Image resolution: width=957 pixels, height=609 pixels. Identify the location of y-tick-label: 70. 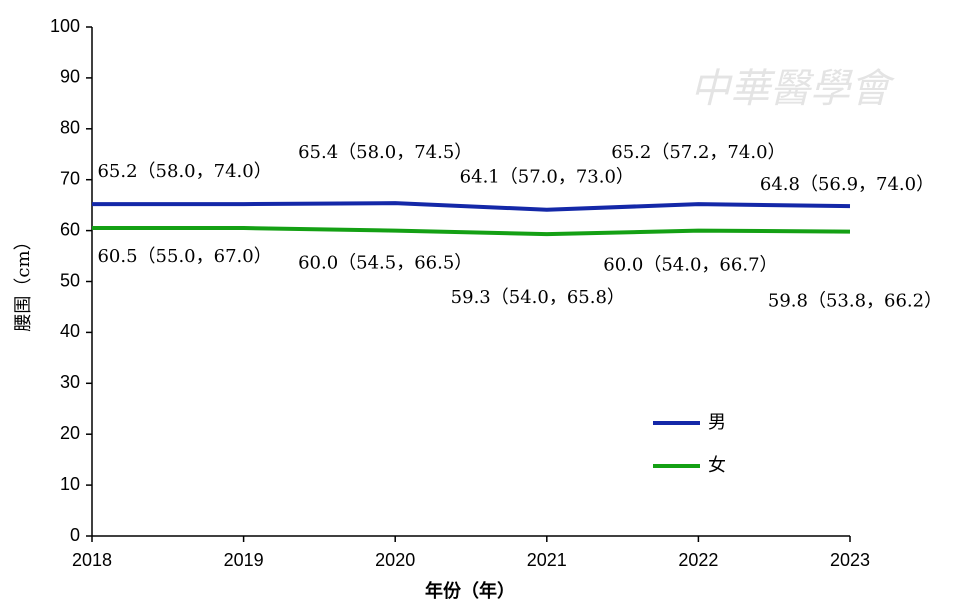
(70, 178).